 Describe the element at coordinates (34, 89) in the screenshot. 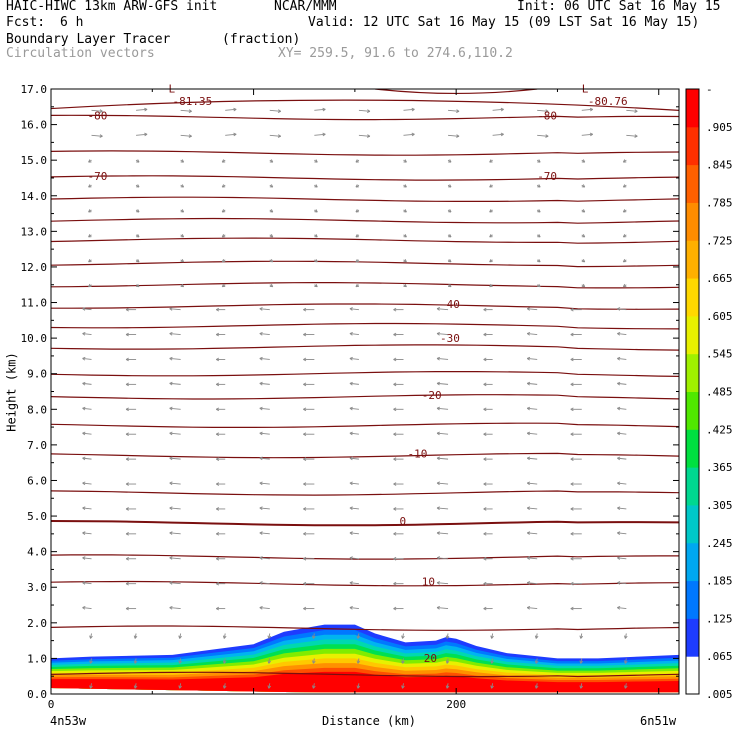

I see `y-tick-label: 17.0` at that location.